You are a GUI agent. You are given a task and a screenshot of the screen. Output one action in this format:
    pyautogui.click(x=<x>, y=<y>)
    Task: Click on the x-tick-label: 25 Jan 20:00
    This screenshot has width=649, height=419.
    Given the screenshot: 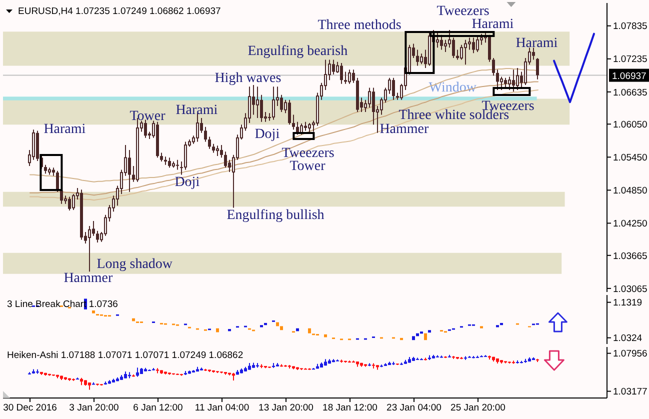 What is the action you would take?
    pyautogui.click(x=478, y=408)
    